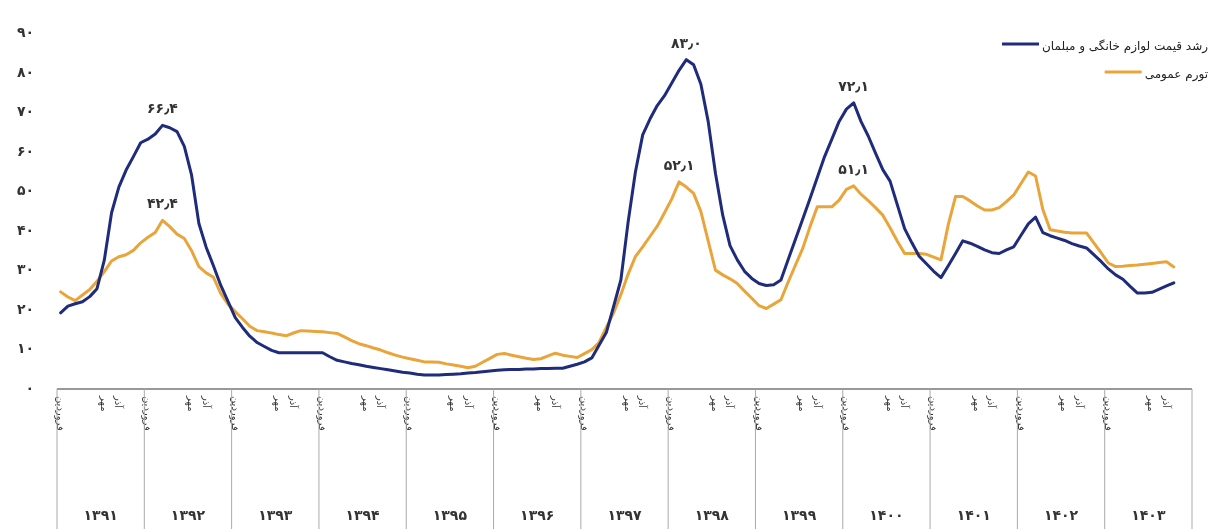 The image size is (1224, 529). Describe the element at coordinates (973, 515) in the screenshot. I see `text: ۱۴۰۱` at that location.